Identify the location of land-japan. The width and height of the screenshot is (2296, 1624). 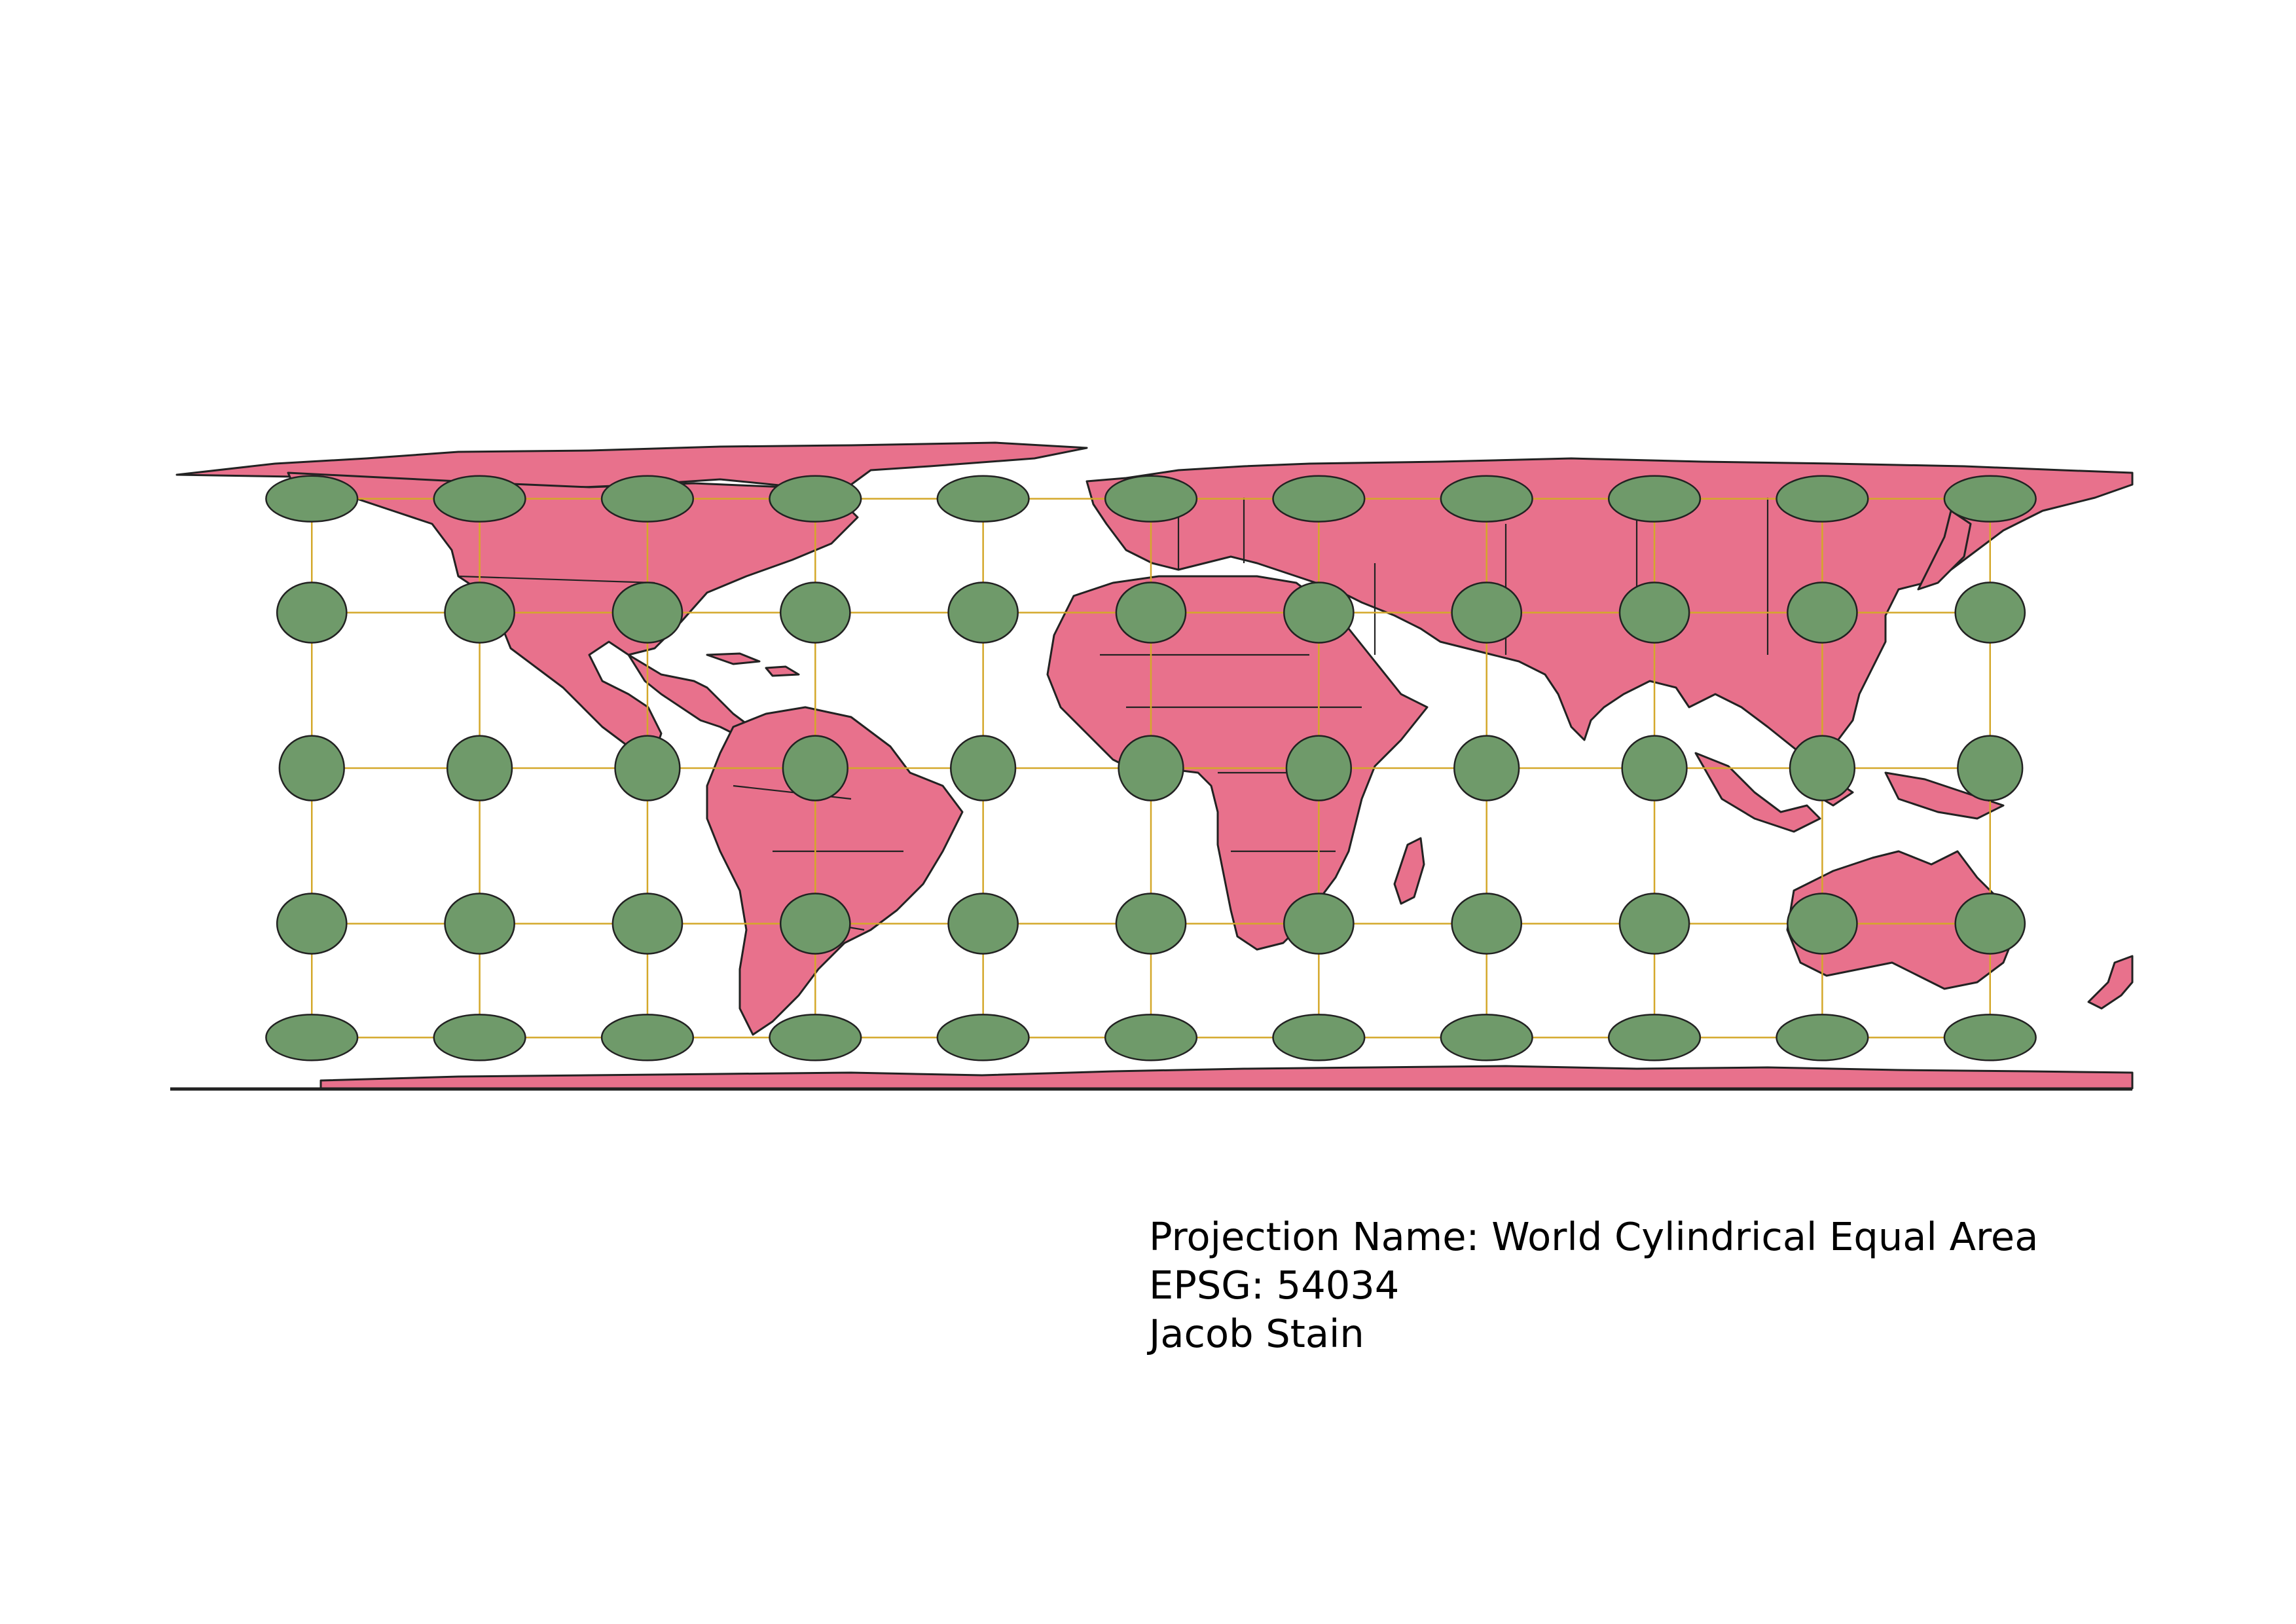
(1944, 550).